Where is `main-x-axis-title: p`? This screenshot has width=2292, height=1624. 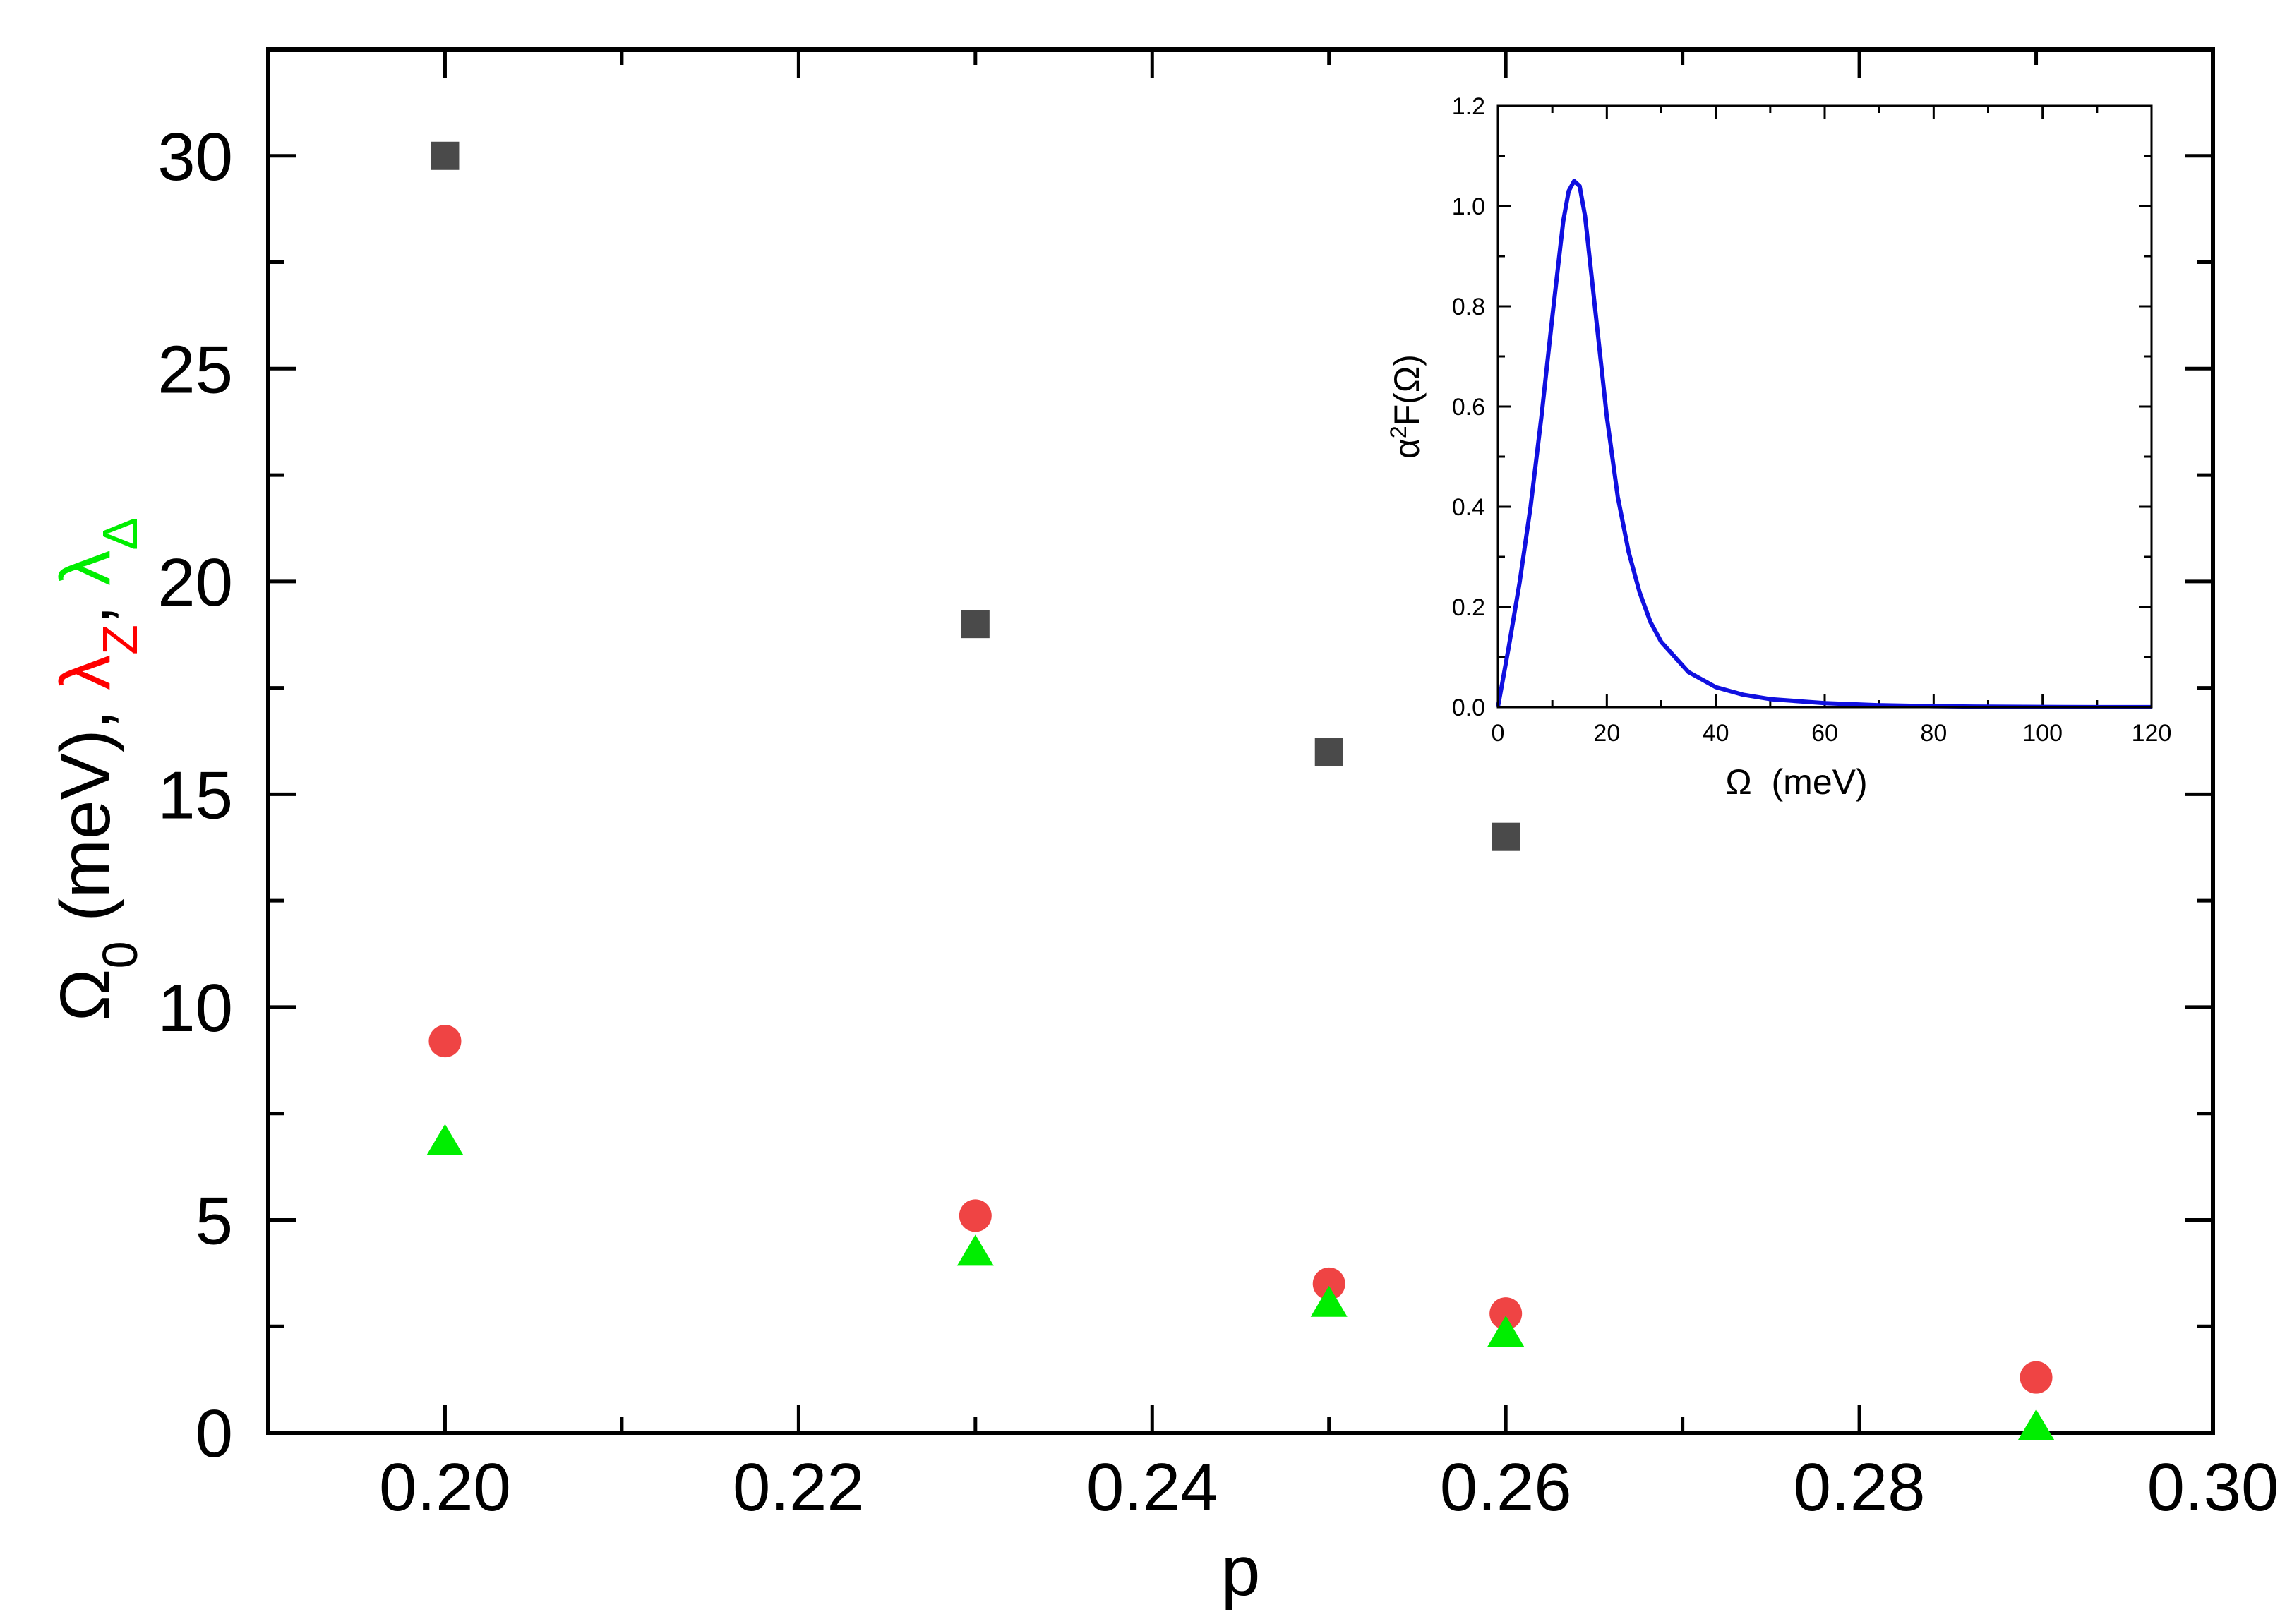
main-x-axis-title: p is located at coordinates (1241, 1571).